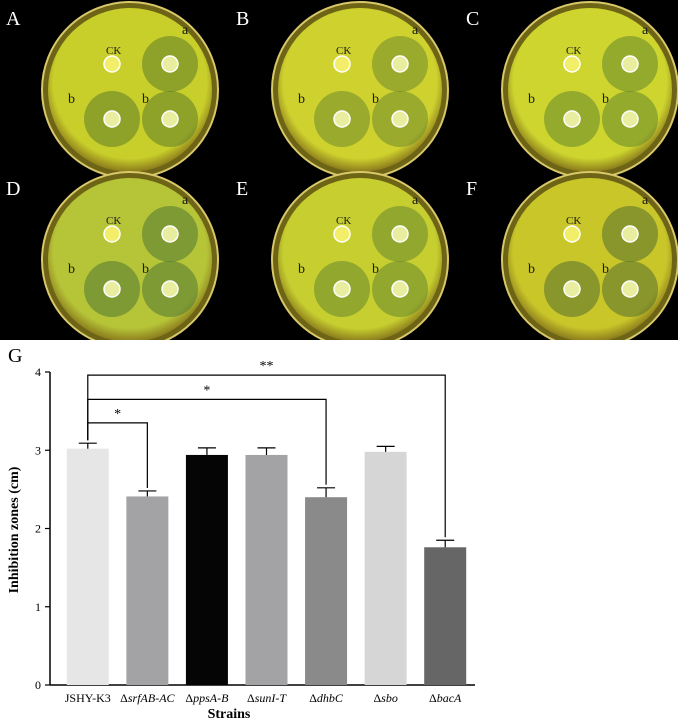 The width and height of the screenshot is (678, 722). What do you see at coordinates (267, 698) in the screenshot?
I see `x-tick-label: ΔsunI-T` at bounding box center [267, 698].